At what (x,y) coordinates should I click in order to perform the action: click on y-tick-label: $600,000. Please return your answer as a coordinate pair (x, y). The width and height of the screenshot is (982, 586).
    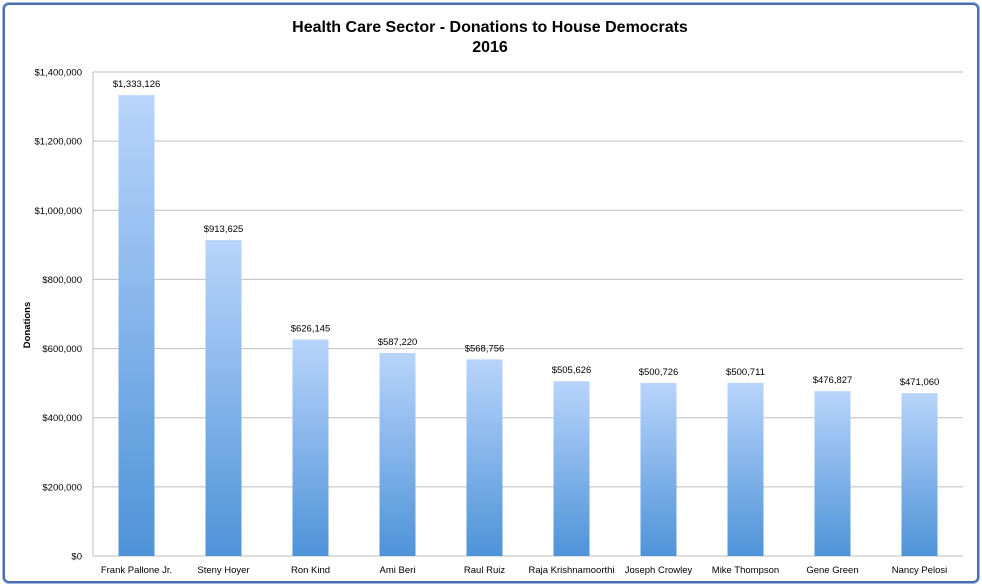
    Looking at the image, I should click on (62, 349).